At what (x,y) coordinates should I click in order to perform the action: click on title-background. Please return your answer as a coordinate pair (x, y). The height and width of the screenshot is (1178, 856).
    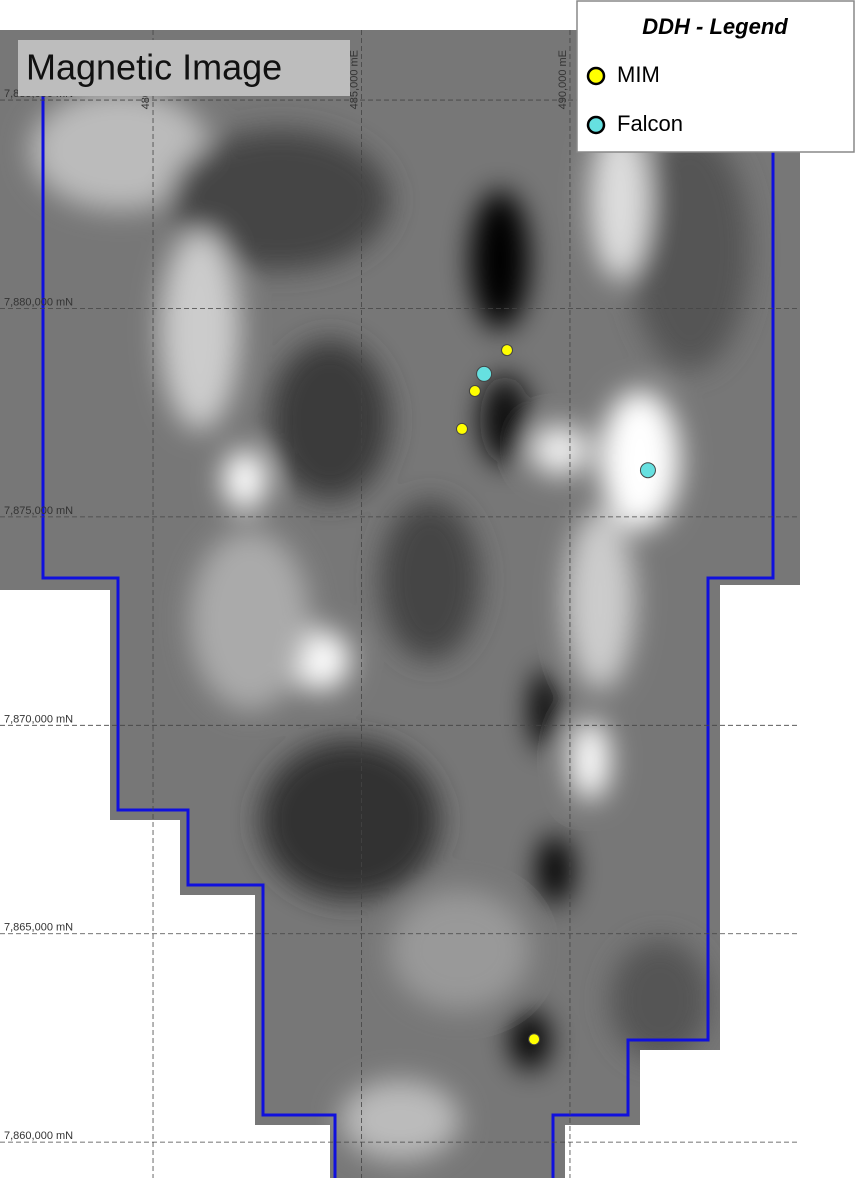
    Looking at the image, I should click on (184, 68).